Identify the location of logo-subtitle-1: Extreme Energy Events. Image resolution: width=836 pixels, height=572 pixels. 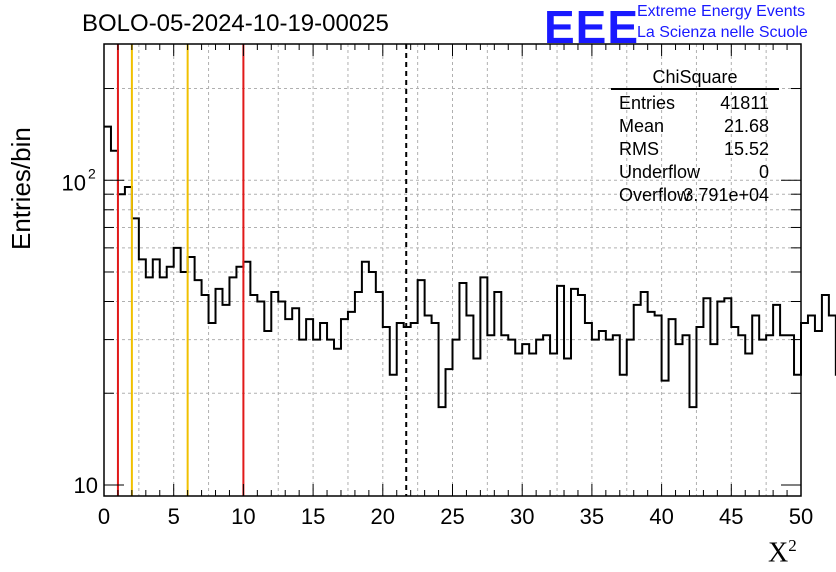
(721, 11).